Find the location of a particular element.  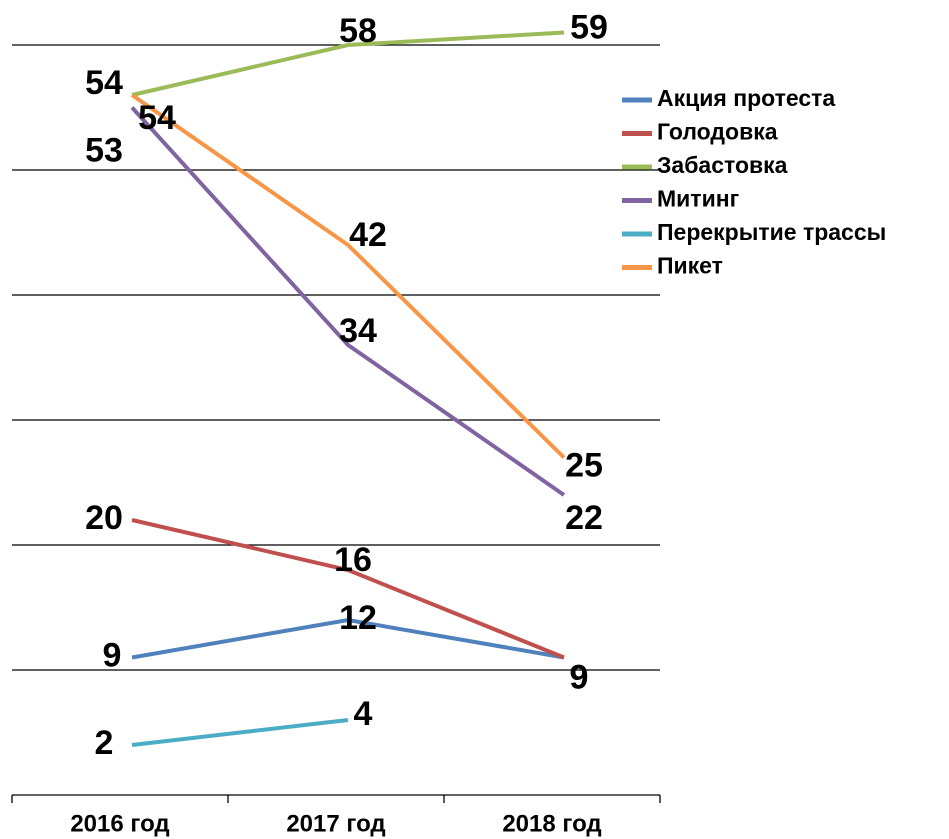

legend-label: Перекрытие трассы is located at coordinates (771, 232).